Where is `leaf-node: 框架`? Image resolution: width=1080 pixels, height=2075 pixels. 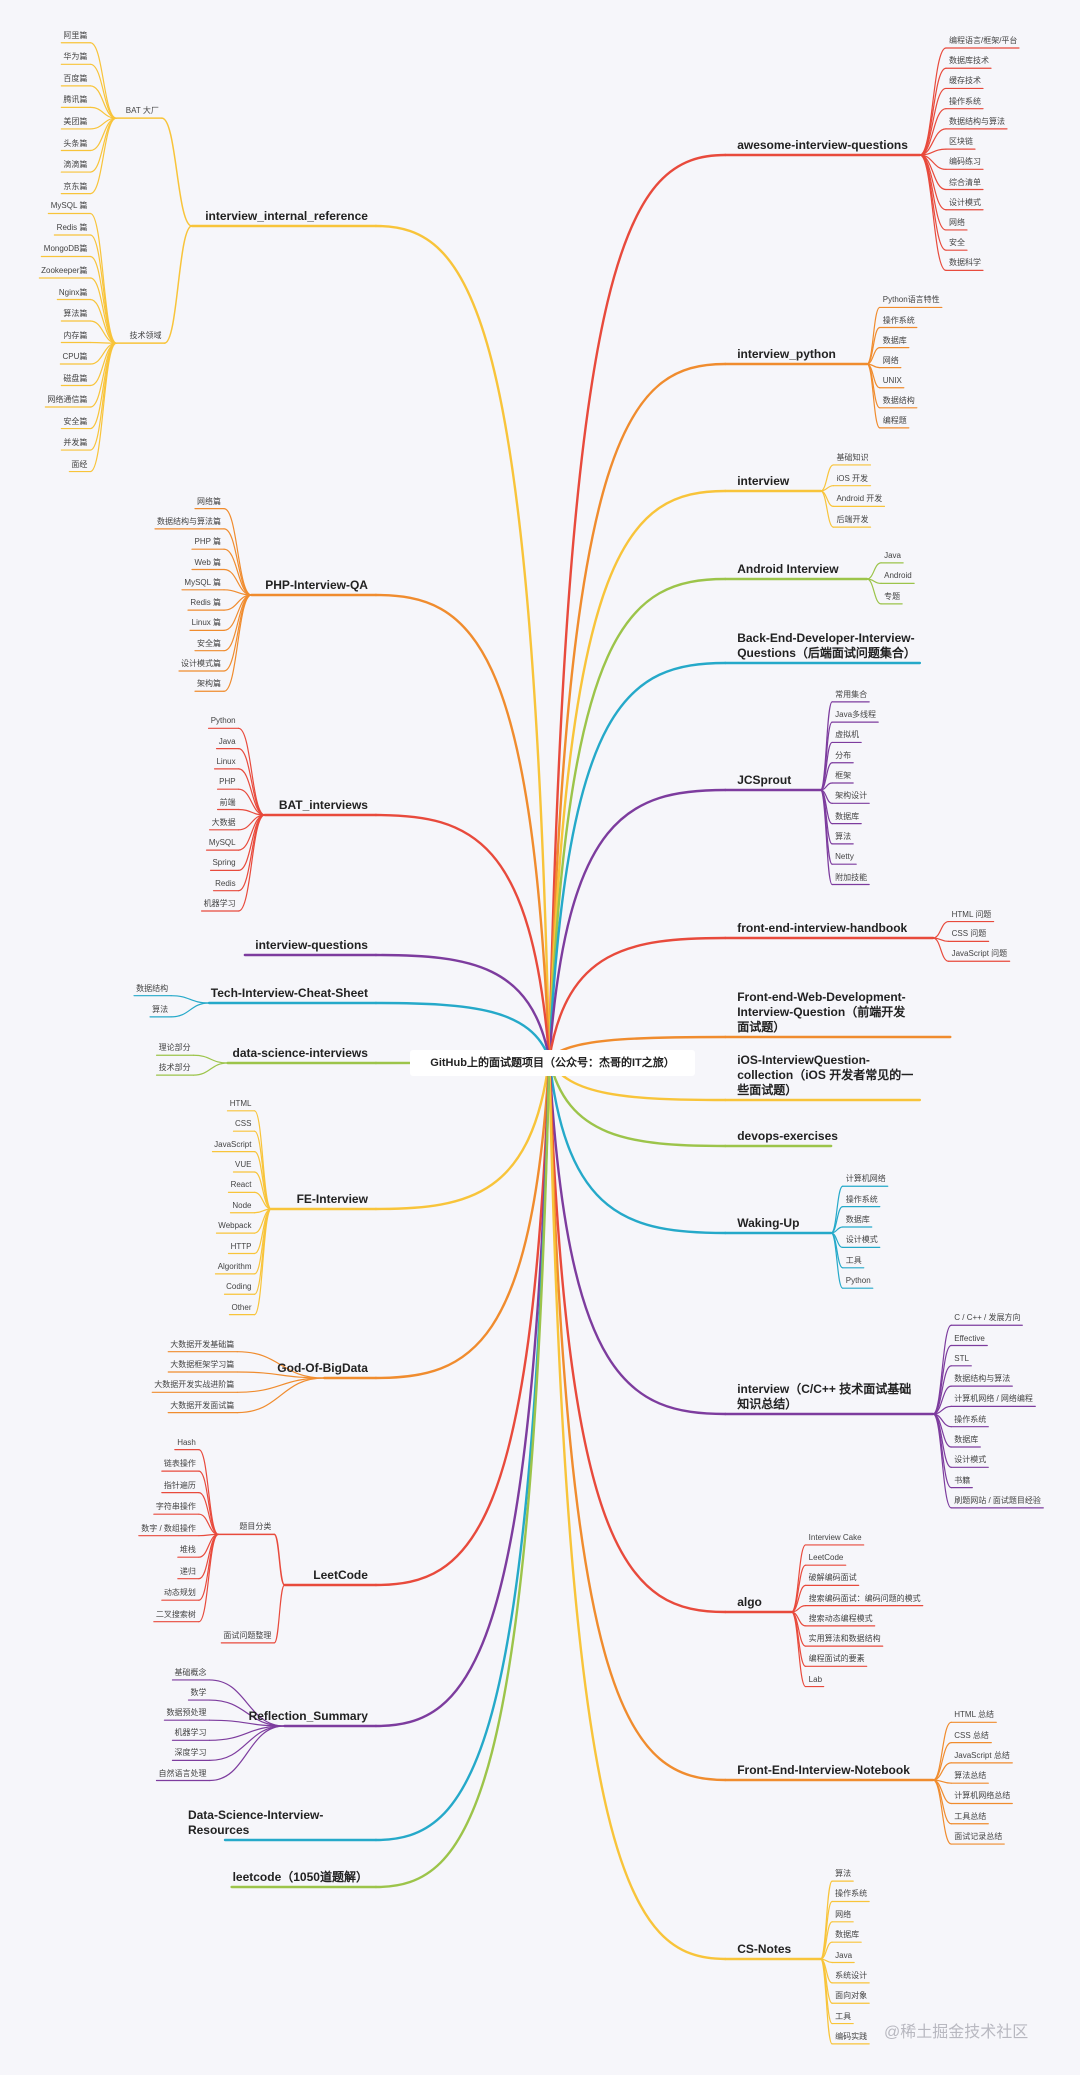
leaf-node: 框架 is located at coordinates (843, 776).